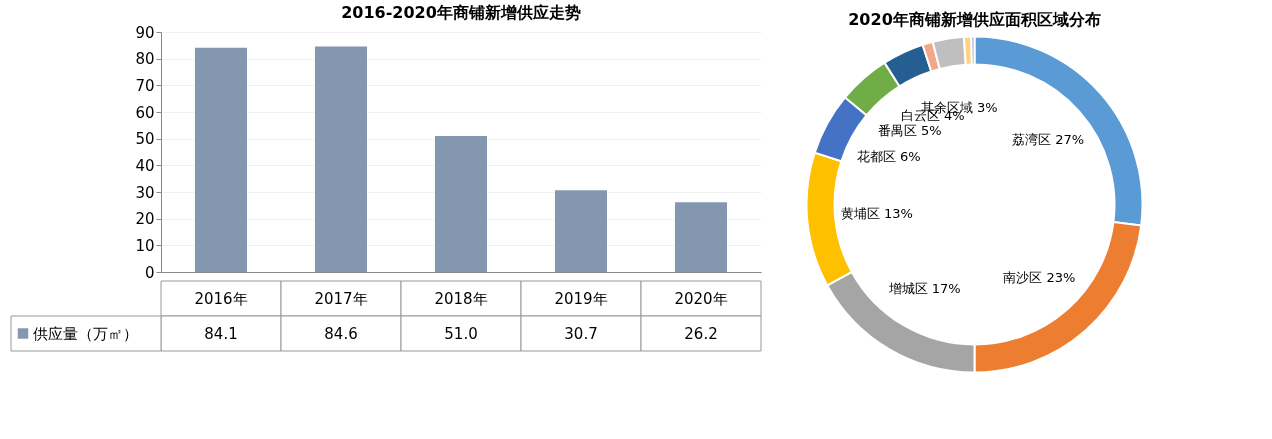  Describe the element at coordinates (145, 112) in the screenshot. I see `y-tick-label: 60` at that location.